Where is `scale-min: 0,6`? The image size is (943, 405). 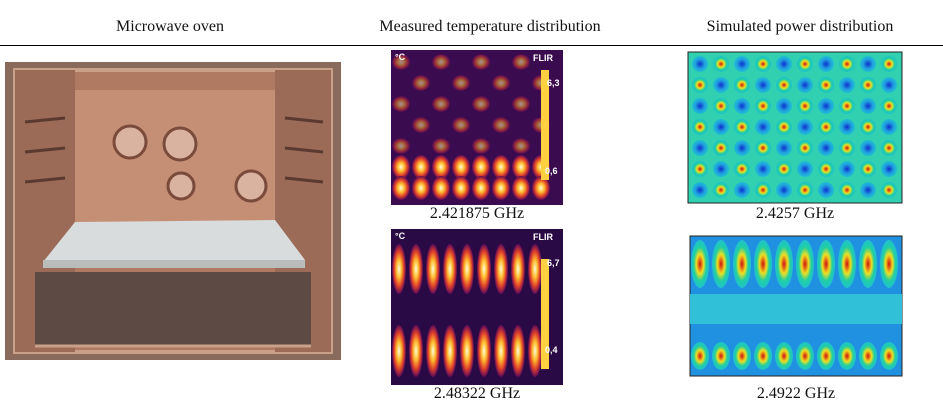 scale-min: 0,6 is located at coordinates (551, 171).